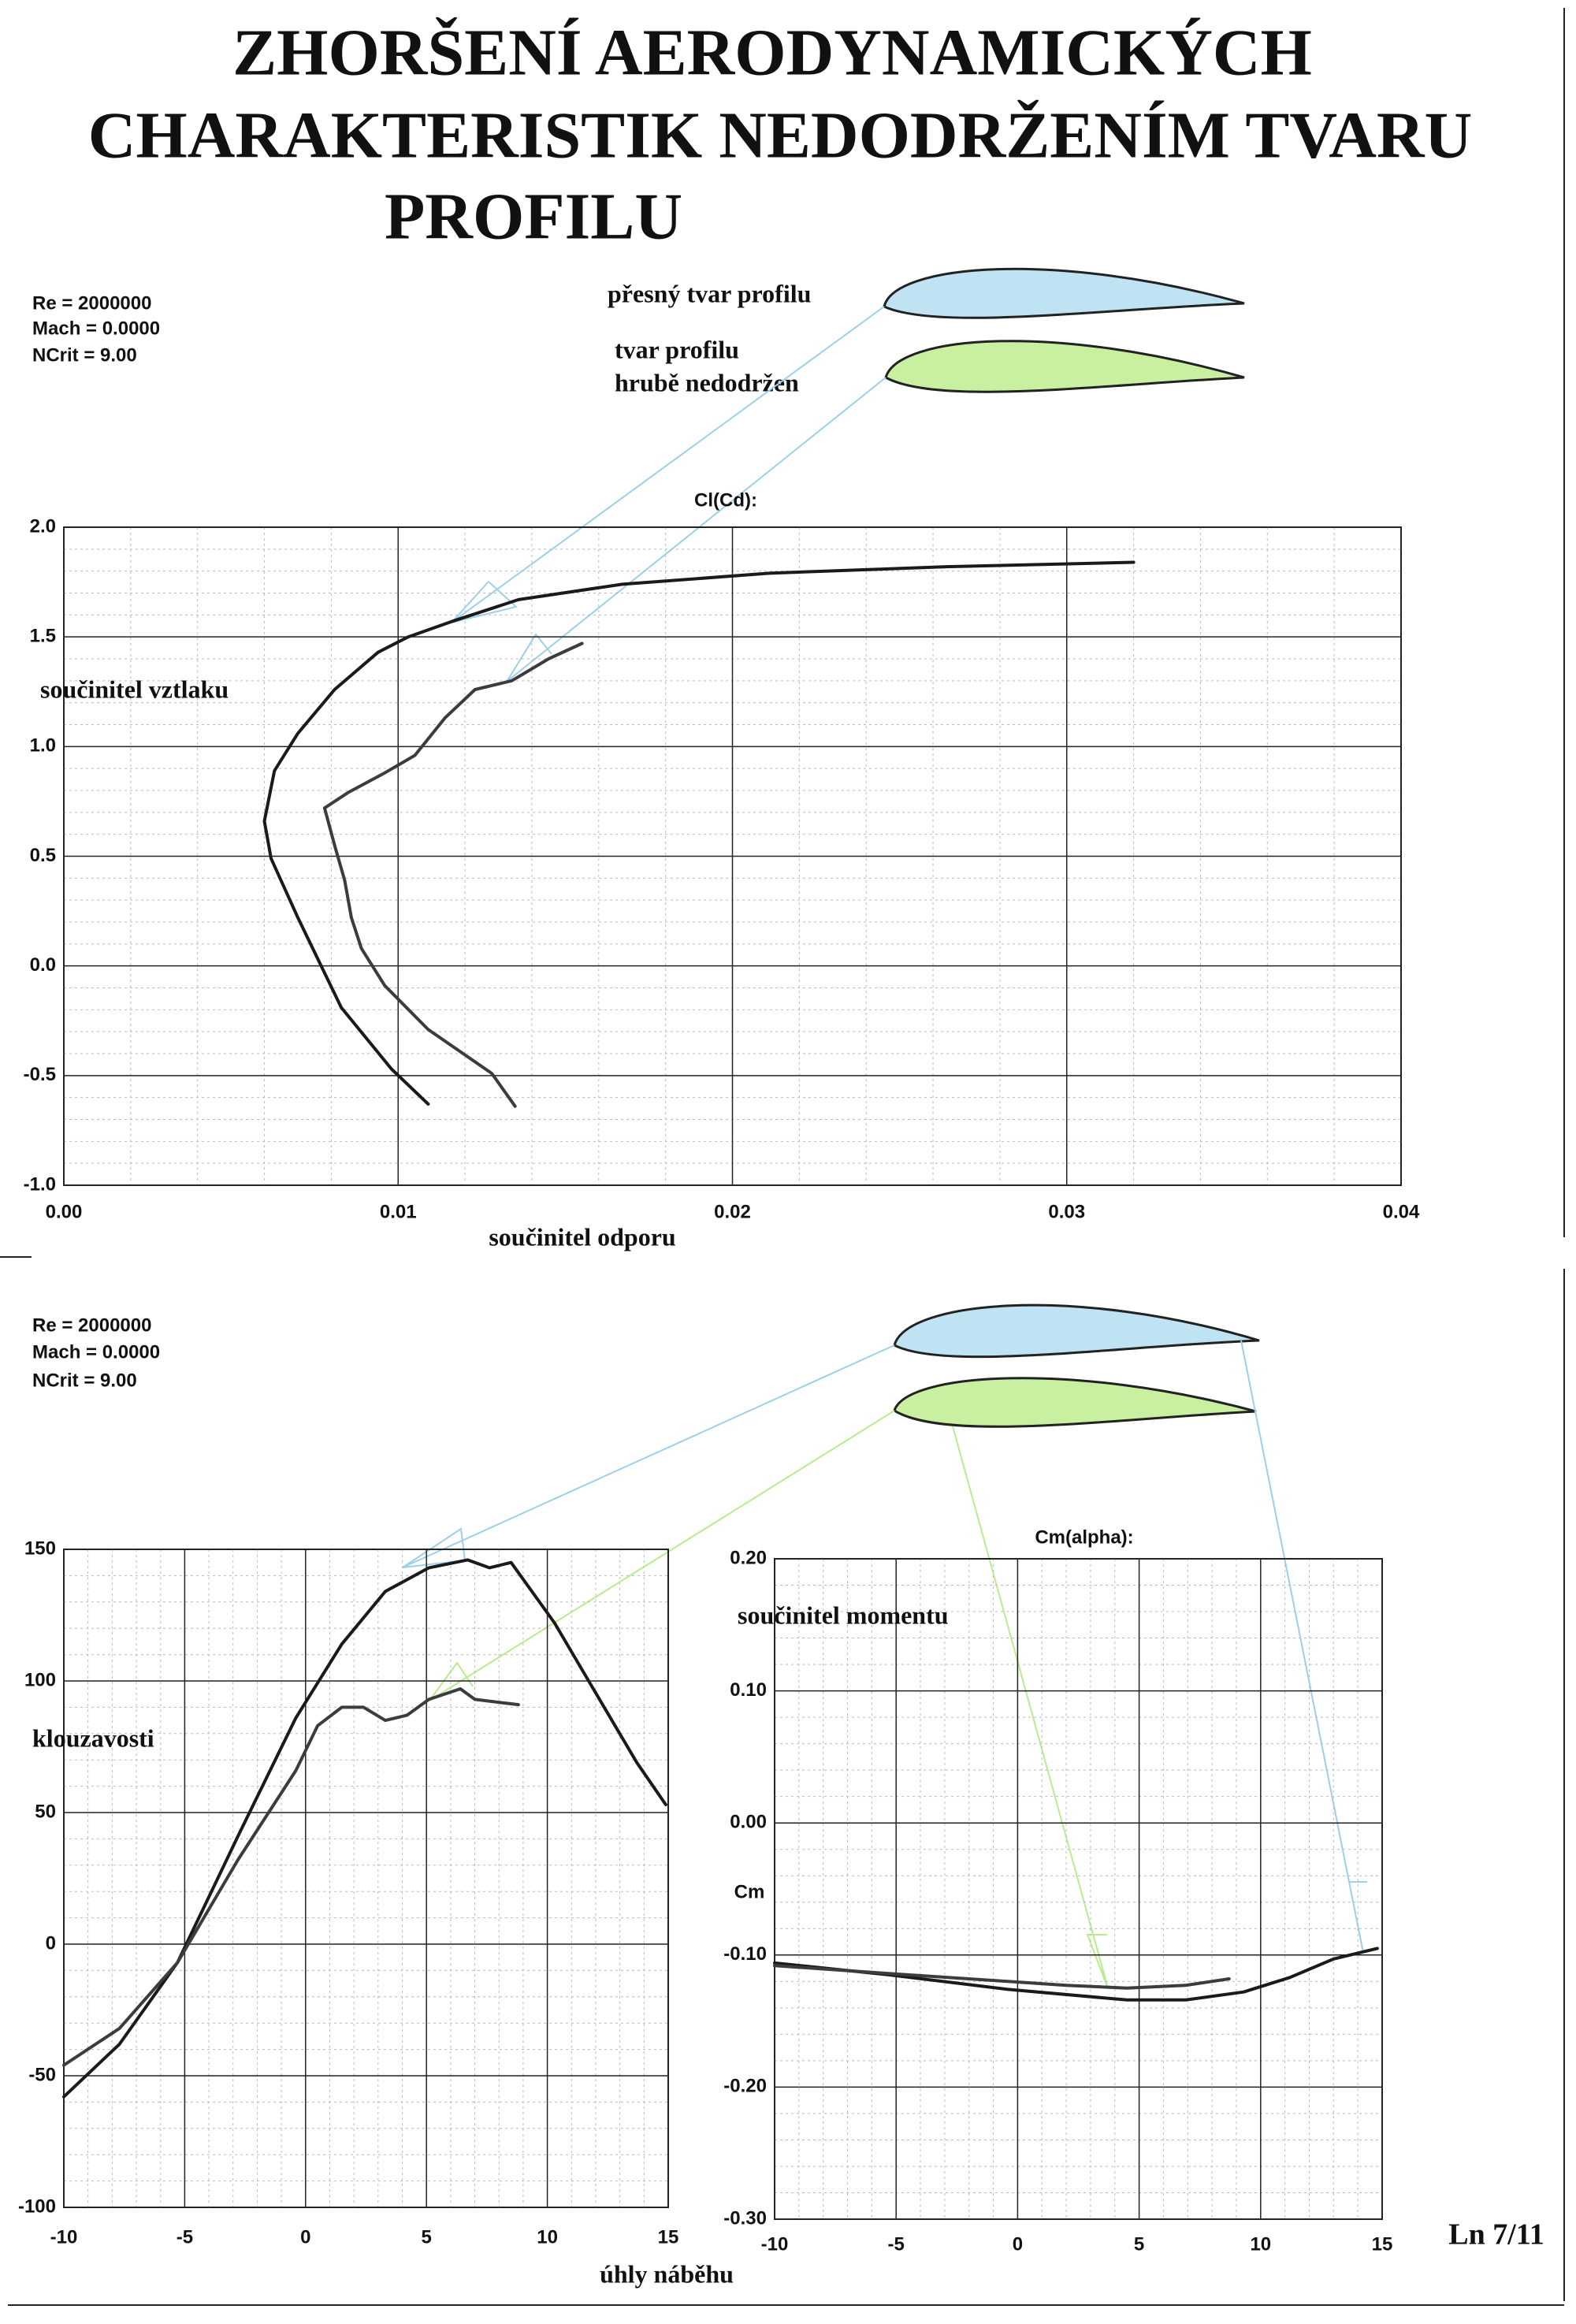 The width and height of the screenshot is (1576, 2324). I want to click on x-tick-label: 0.01, so click(398, 1211).